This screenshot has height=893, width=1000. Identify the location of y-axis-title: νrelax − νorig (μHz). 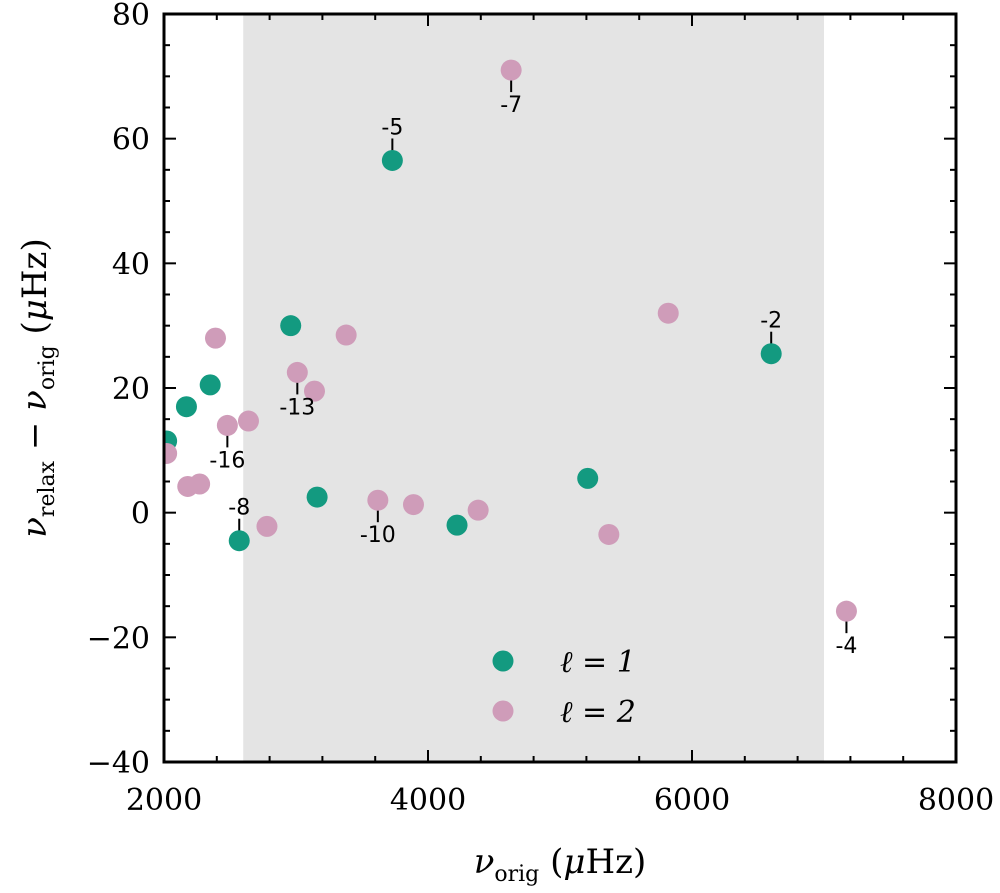
(37, 387).